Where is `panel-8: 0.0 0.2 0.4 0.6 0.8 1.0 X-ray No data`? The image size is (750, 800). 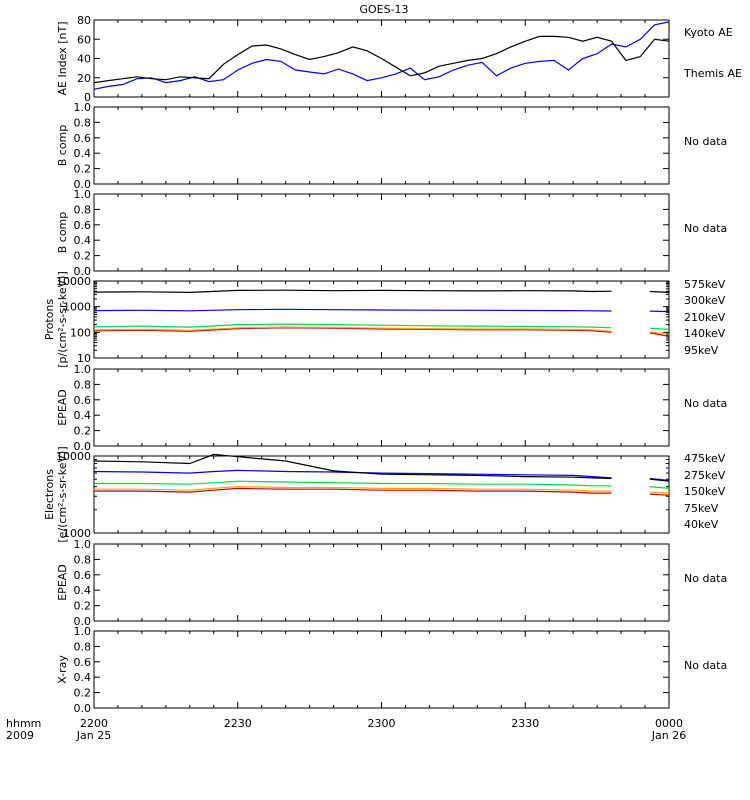
panel-8: 0.0 0.2 0.4 0.6 0.8 1.0 X-ray No data is located at coordinates (391, 670).